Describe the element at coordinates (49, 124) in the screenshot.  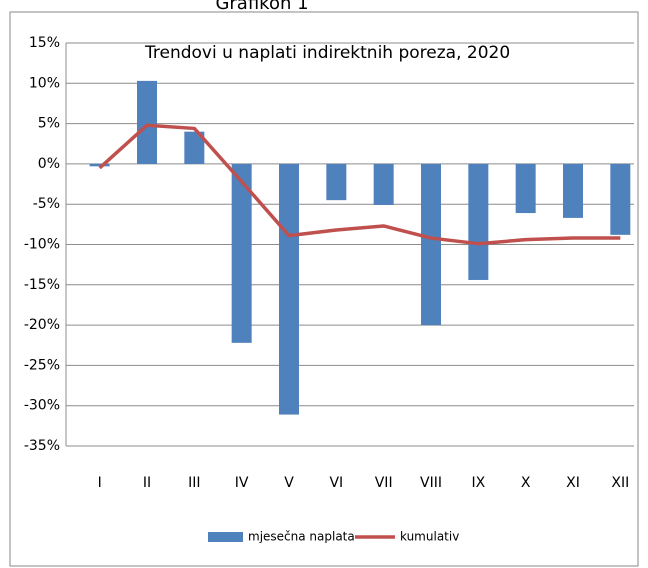
I see `y-tick-label: 5%` at that location.